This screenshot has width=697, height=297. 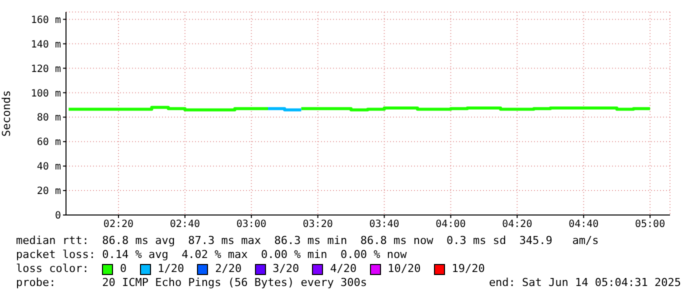 What do you see at coordinates (286, 269) in the screenshot?
I see `legend-label: 3/20` at bounding box center [286, 269].